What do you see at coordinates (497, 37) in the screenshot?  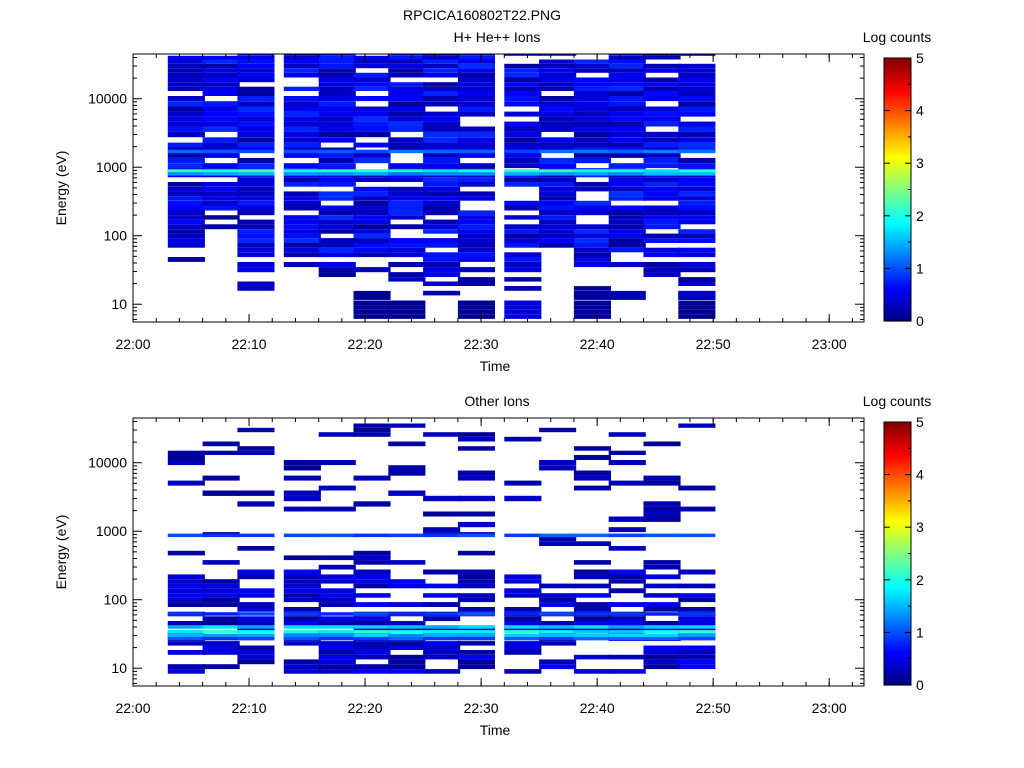 I see `panel-title: H+ He++ Ions` at bounding box center [497, 37].